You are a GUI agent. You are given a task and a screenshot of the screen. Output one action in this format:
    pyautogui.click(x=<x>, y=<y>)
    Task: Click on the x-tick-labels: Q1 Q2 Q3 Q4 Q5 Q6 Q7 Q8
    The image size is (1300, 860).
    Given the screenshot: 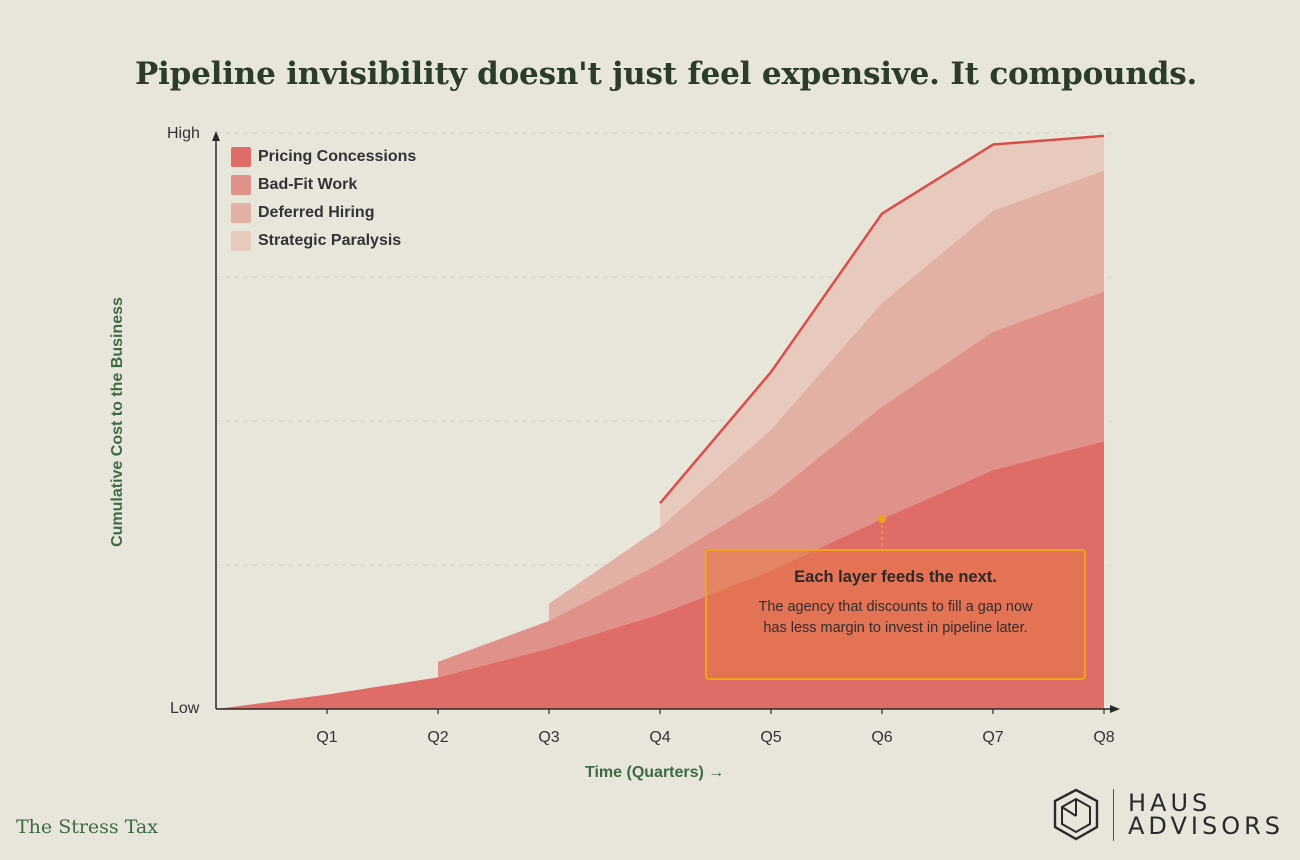 What is the action you would take?
    pyautogui.click(x=715, y=727)
    